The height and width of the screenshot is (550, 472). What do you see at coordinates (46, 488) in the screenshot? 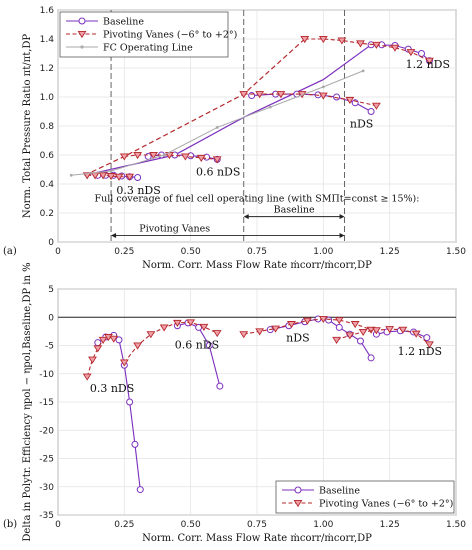
I see `y-tick-label: -30` at bounding box center [46, 488].